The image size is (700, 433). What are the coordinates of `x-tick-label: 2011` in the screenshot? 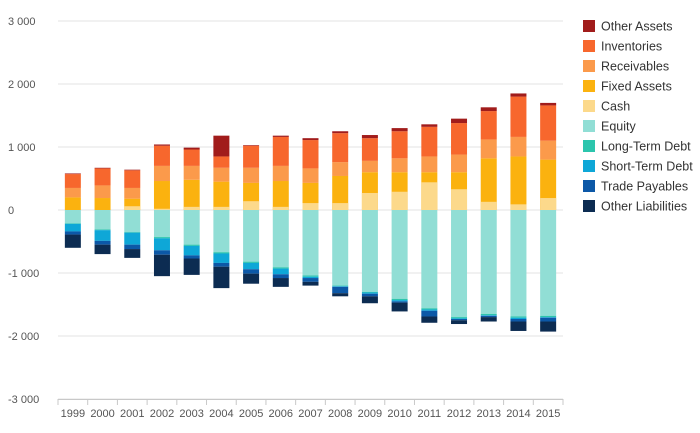 It's located at (429, 414).